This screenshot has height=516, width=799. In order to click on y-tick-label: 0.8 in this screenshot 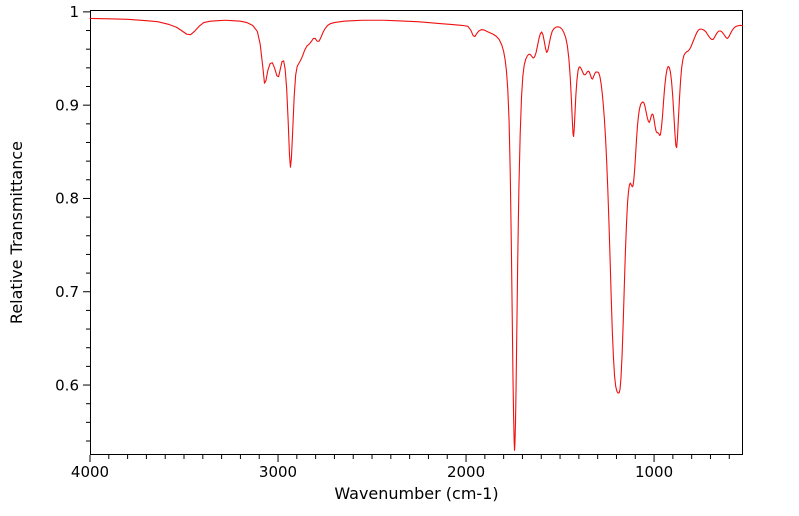, I will do `click(67, 199)`.